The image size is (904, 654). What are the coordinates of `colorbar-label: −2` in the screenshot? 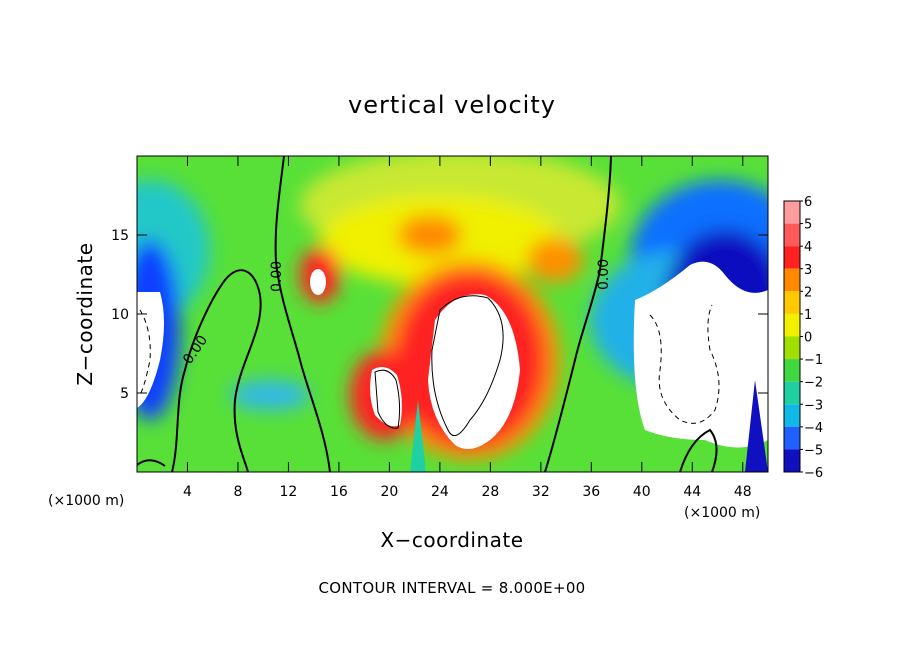 It's located at (813, 383).